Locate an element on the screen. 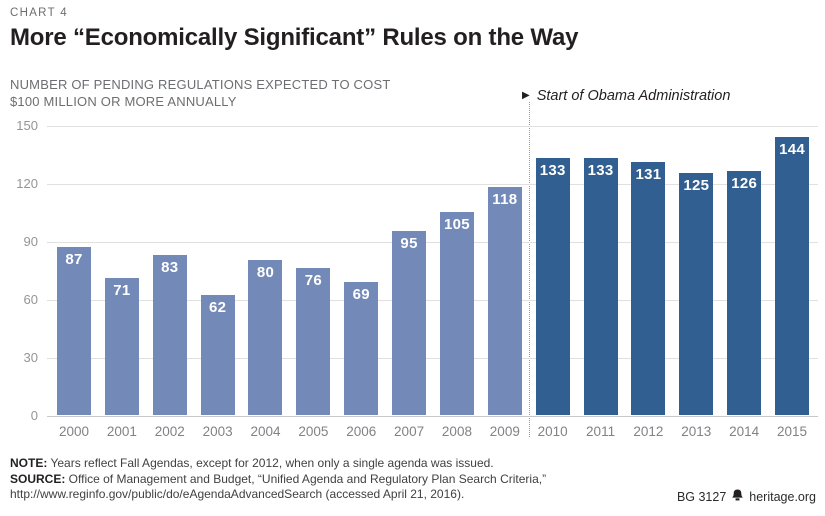  x-tick-label-2011: 2011 is located at coordinates (601, 431).